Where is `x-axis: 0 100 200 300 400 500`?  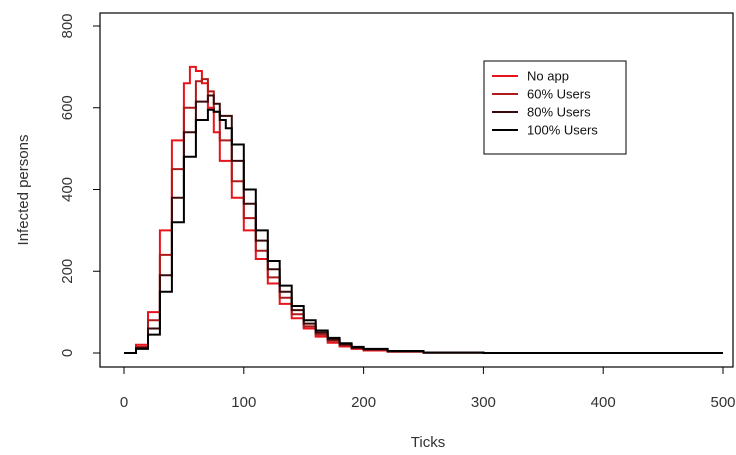 x-axis: 0 100 200 300 400 500 is located at coordinates (428, 388).